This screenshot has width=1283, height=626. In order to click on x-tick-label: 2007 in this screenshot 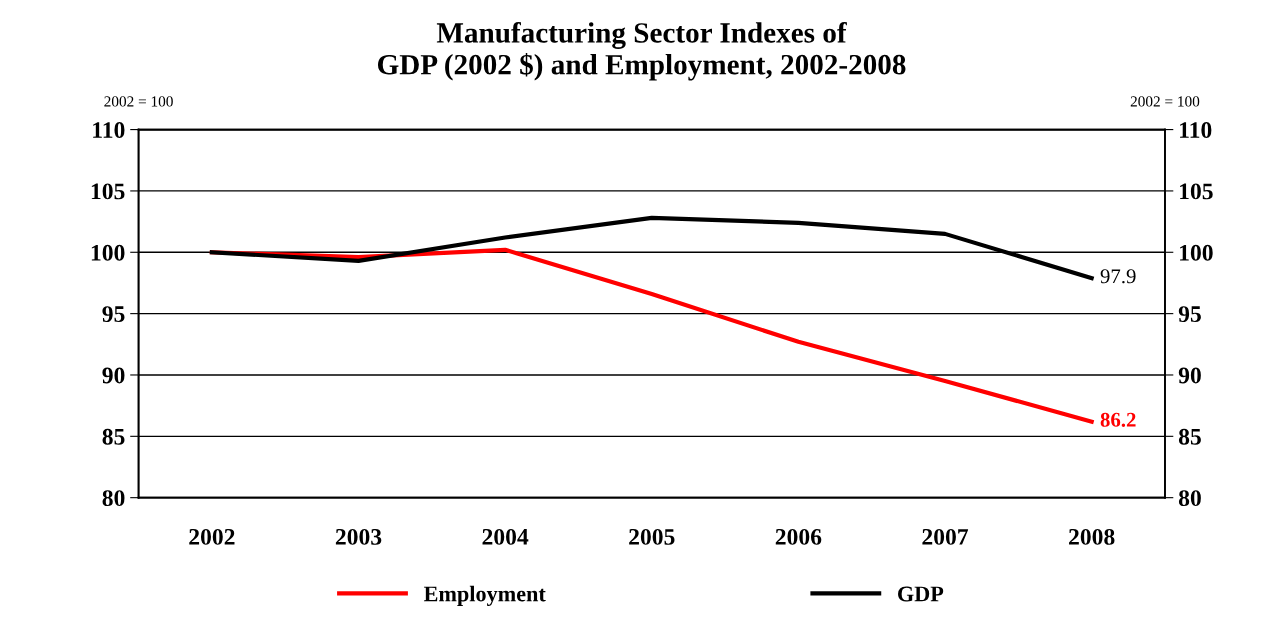, I will do `click(945, 536)`.